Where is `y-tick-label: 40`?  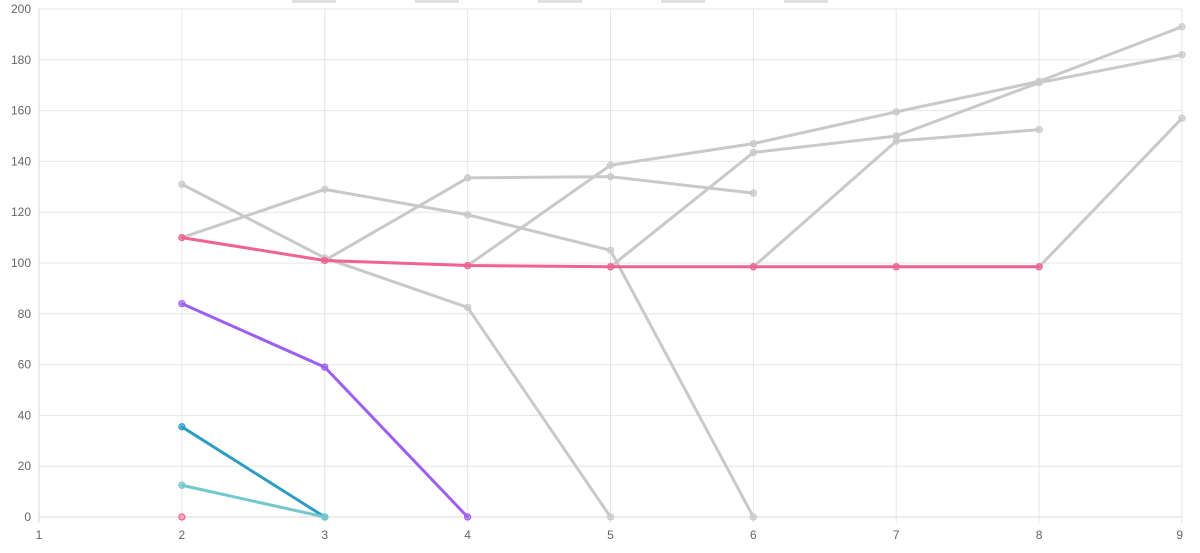
y-tick-label: 40 is located at coordinates (25, 415).